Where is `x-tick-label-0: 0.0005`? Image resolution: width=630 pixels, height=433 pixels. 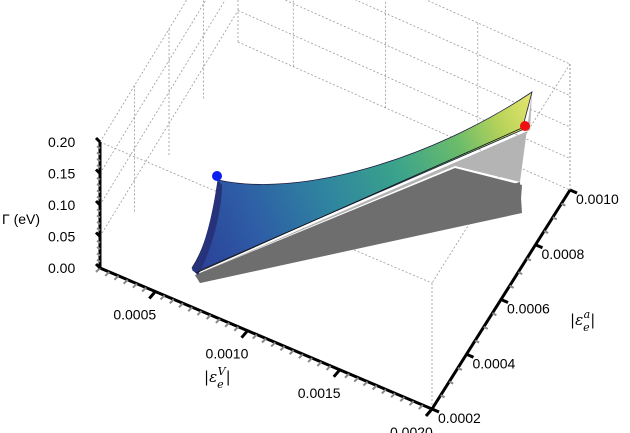
x-tick-label-0: 0.0005 is located at coordinates (134, 315).